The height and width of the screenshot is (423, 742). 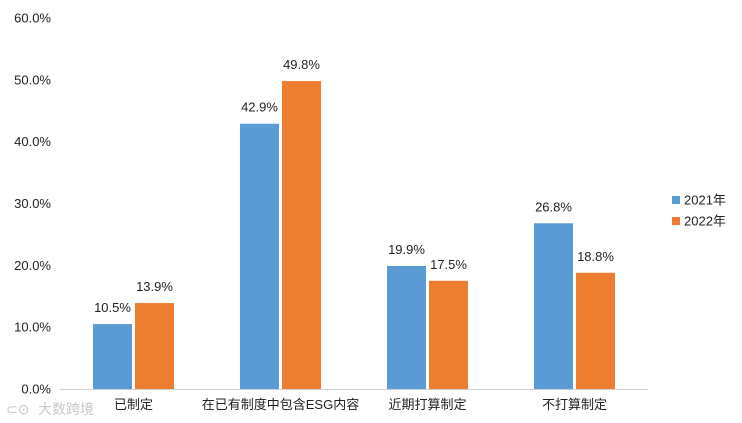 I want to click on y-tick-label: 40.0%, so click(x=32, y=141).